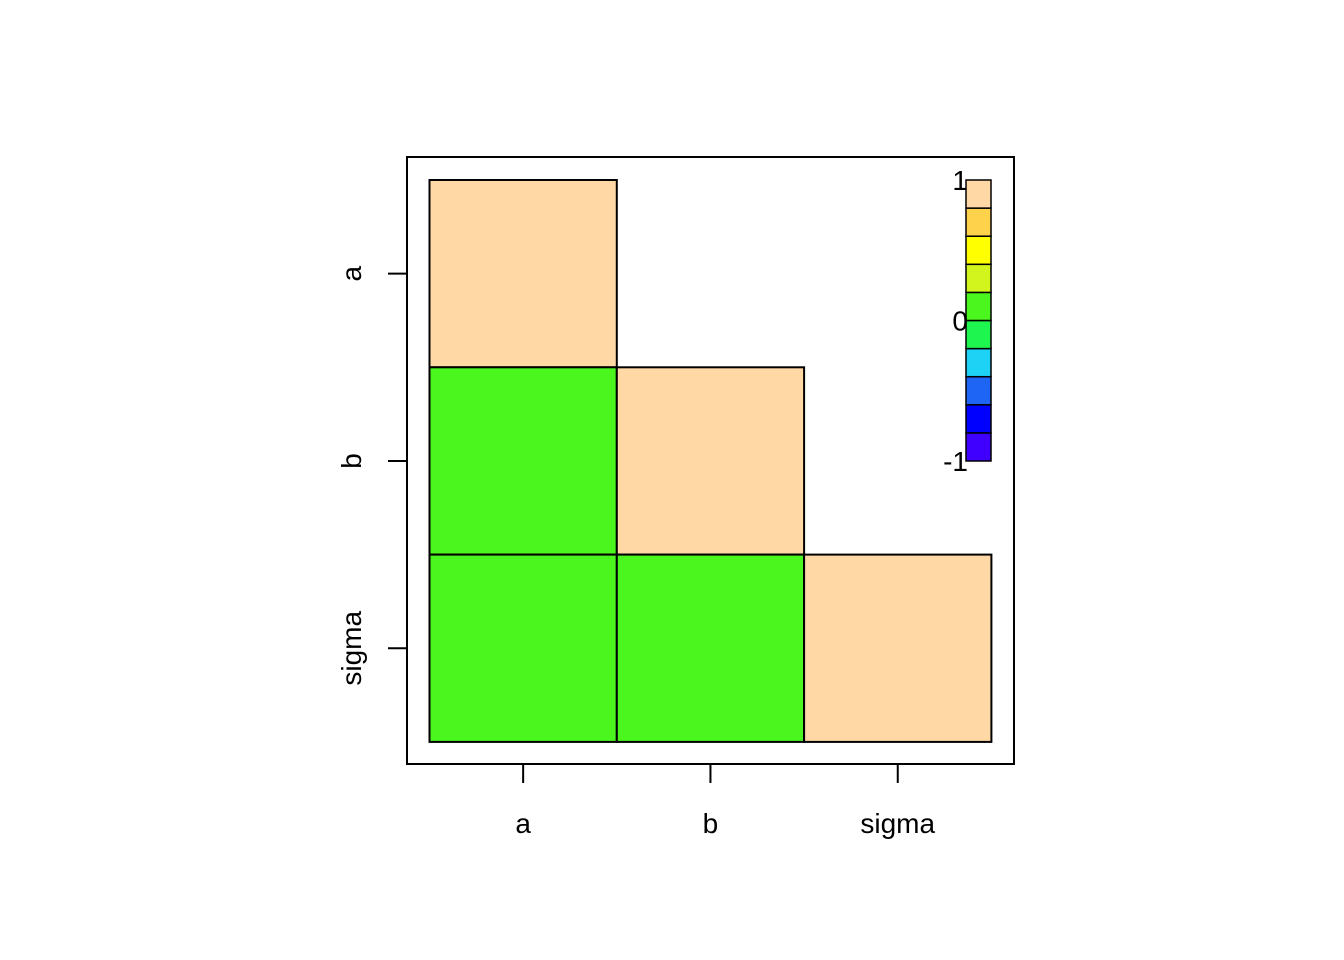 The width and height of the screenshot is (1344, 960). What do you see at coordinates (960, 321) in the screenshot?
I see `legend-label-1: 0` at bounding box center [960, 321].